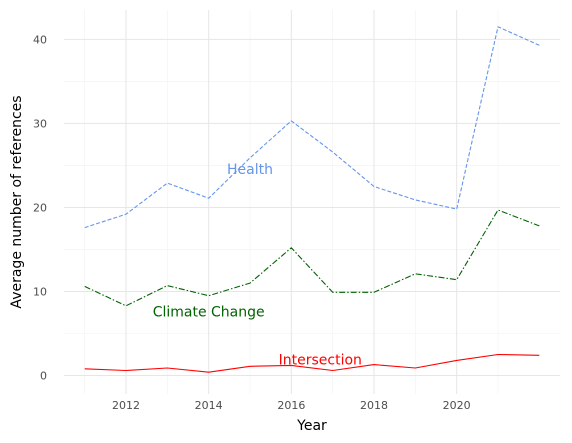 This screenshot has height=443, width=572. I want to click on series-line-intersection, so click(312, 363).